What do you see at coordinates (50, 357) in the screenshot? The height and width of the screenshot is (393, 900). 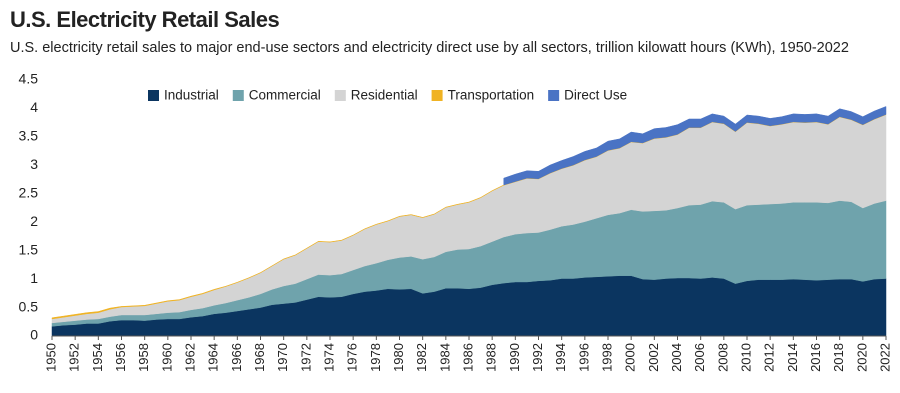 I see `x-tick-label: 1950` at bounding box center [50, 357].